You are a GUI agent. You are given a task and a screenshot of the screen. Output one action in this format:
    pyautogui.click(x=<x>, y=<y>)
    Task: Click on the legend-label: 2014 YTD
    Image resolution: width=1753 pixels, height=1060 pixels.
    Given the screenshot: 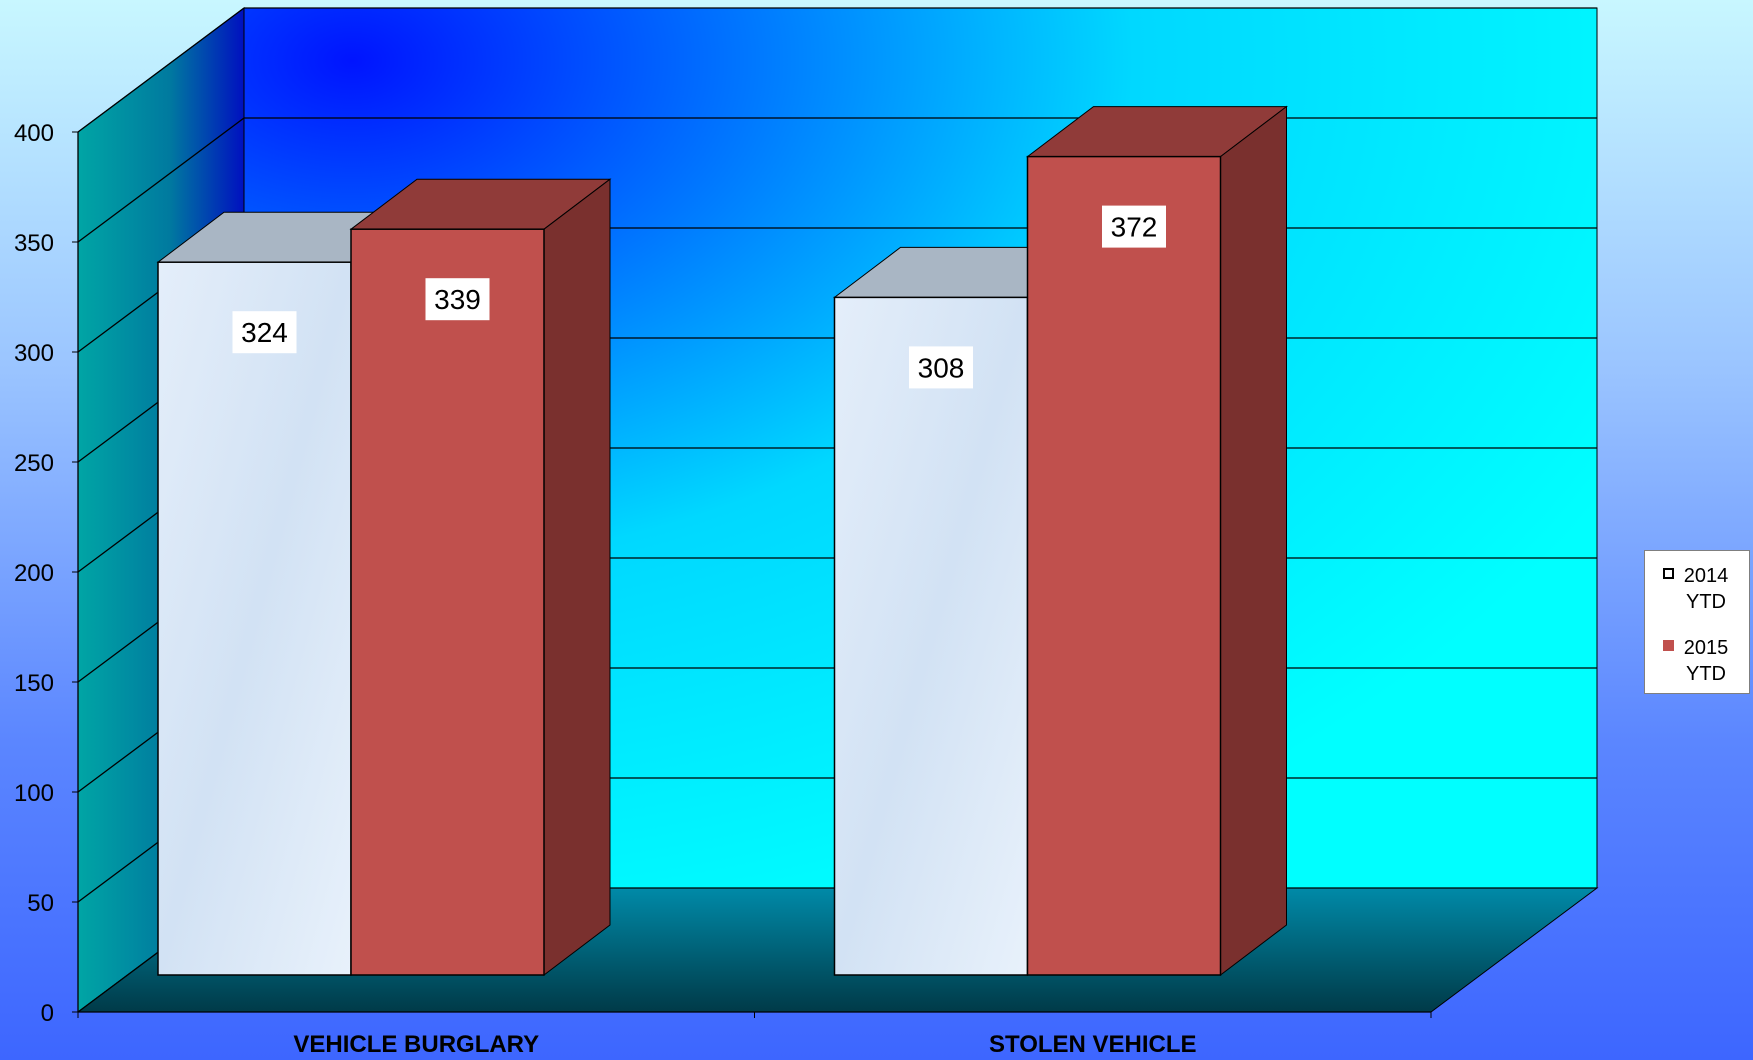 What is the action you would take?
    pyautogui.click(x=1706, y=589)
    